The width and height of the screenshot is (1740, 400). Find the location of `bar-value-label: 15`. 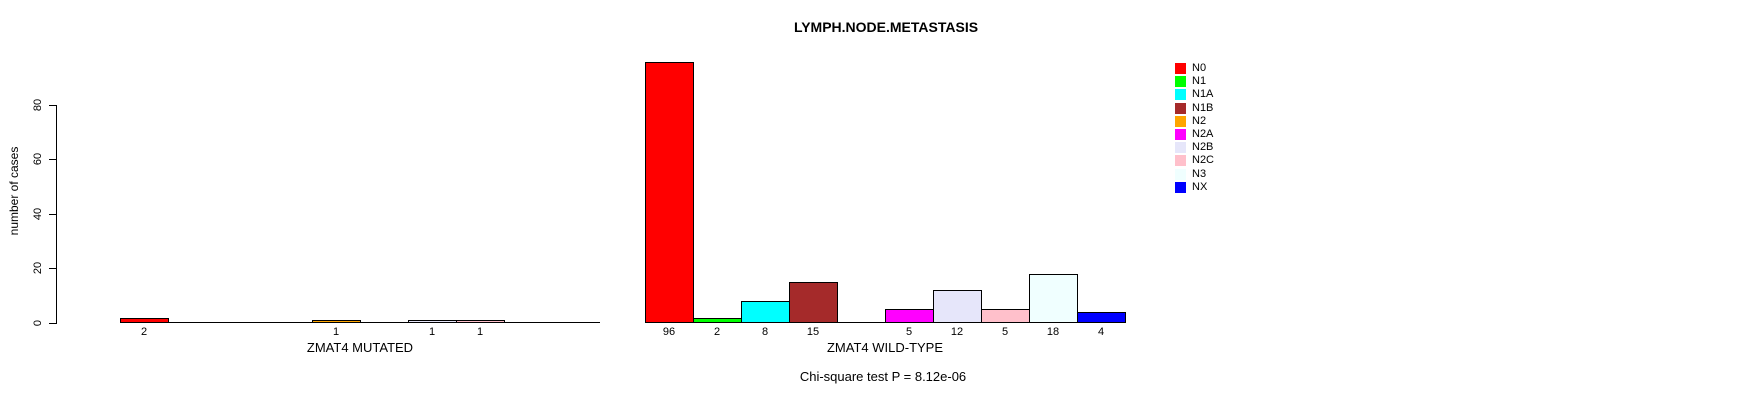

bar-value-label: 15 is located at coordinates (813, 332).